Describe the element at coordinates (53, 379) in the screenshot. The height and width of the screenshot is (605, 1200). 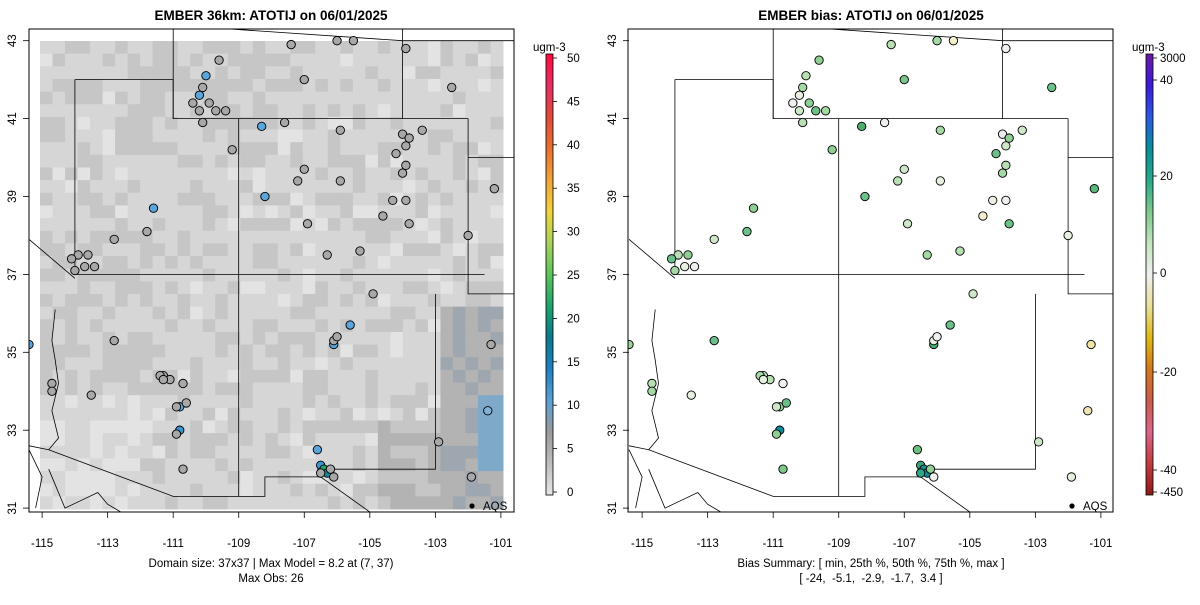
I see `coastline` at that location.